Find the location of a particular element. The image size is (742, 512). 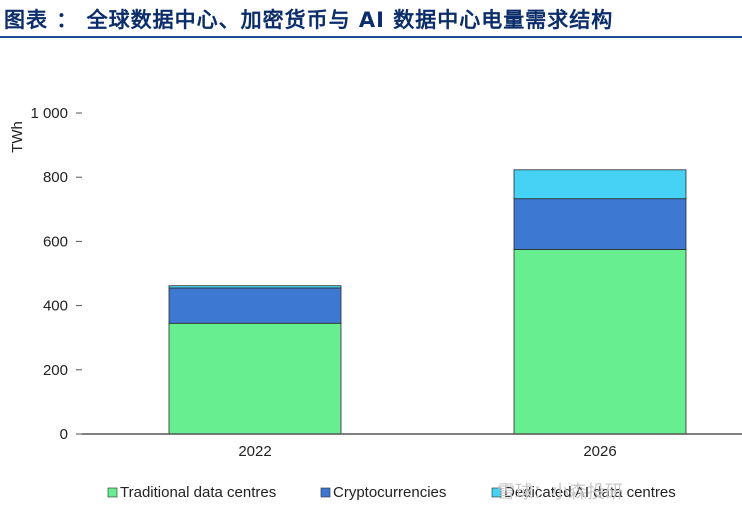

watermark: 雪球：小森投研 is located at coordinates (560, 492).